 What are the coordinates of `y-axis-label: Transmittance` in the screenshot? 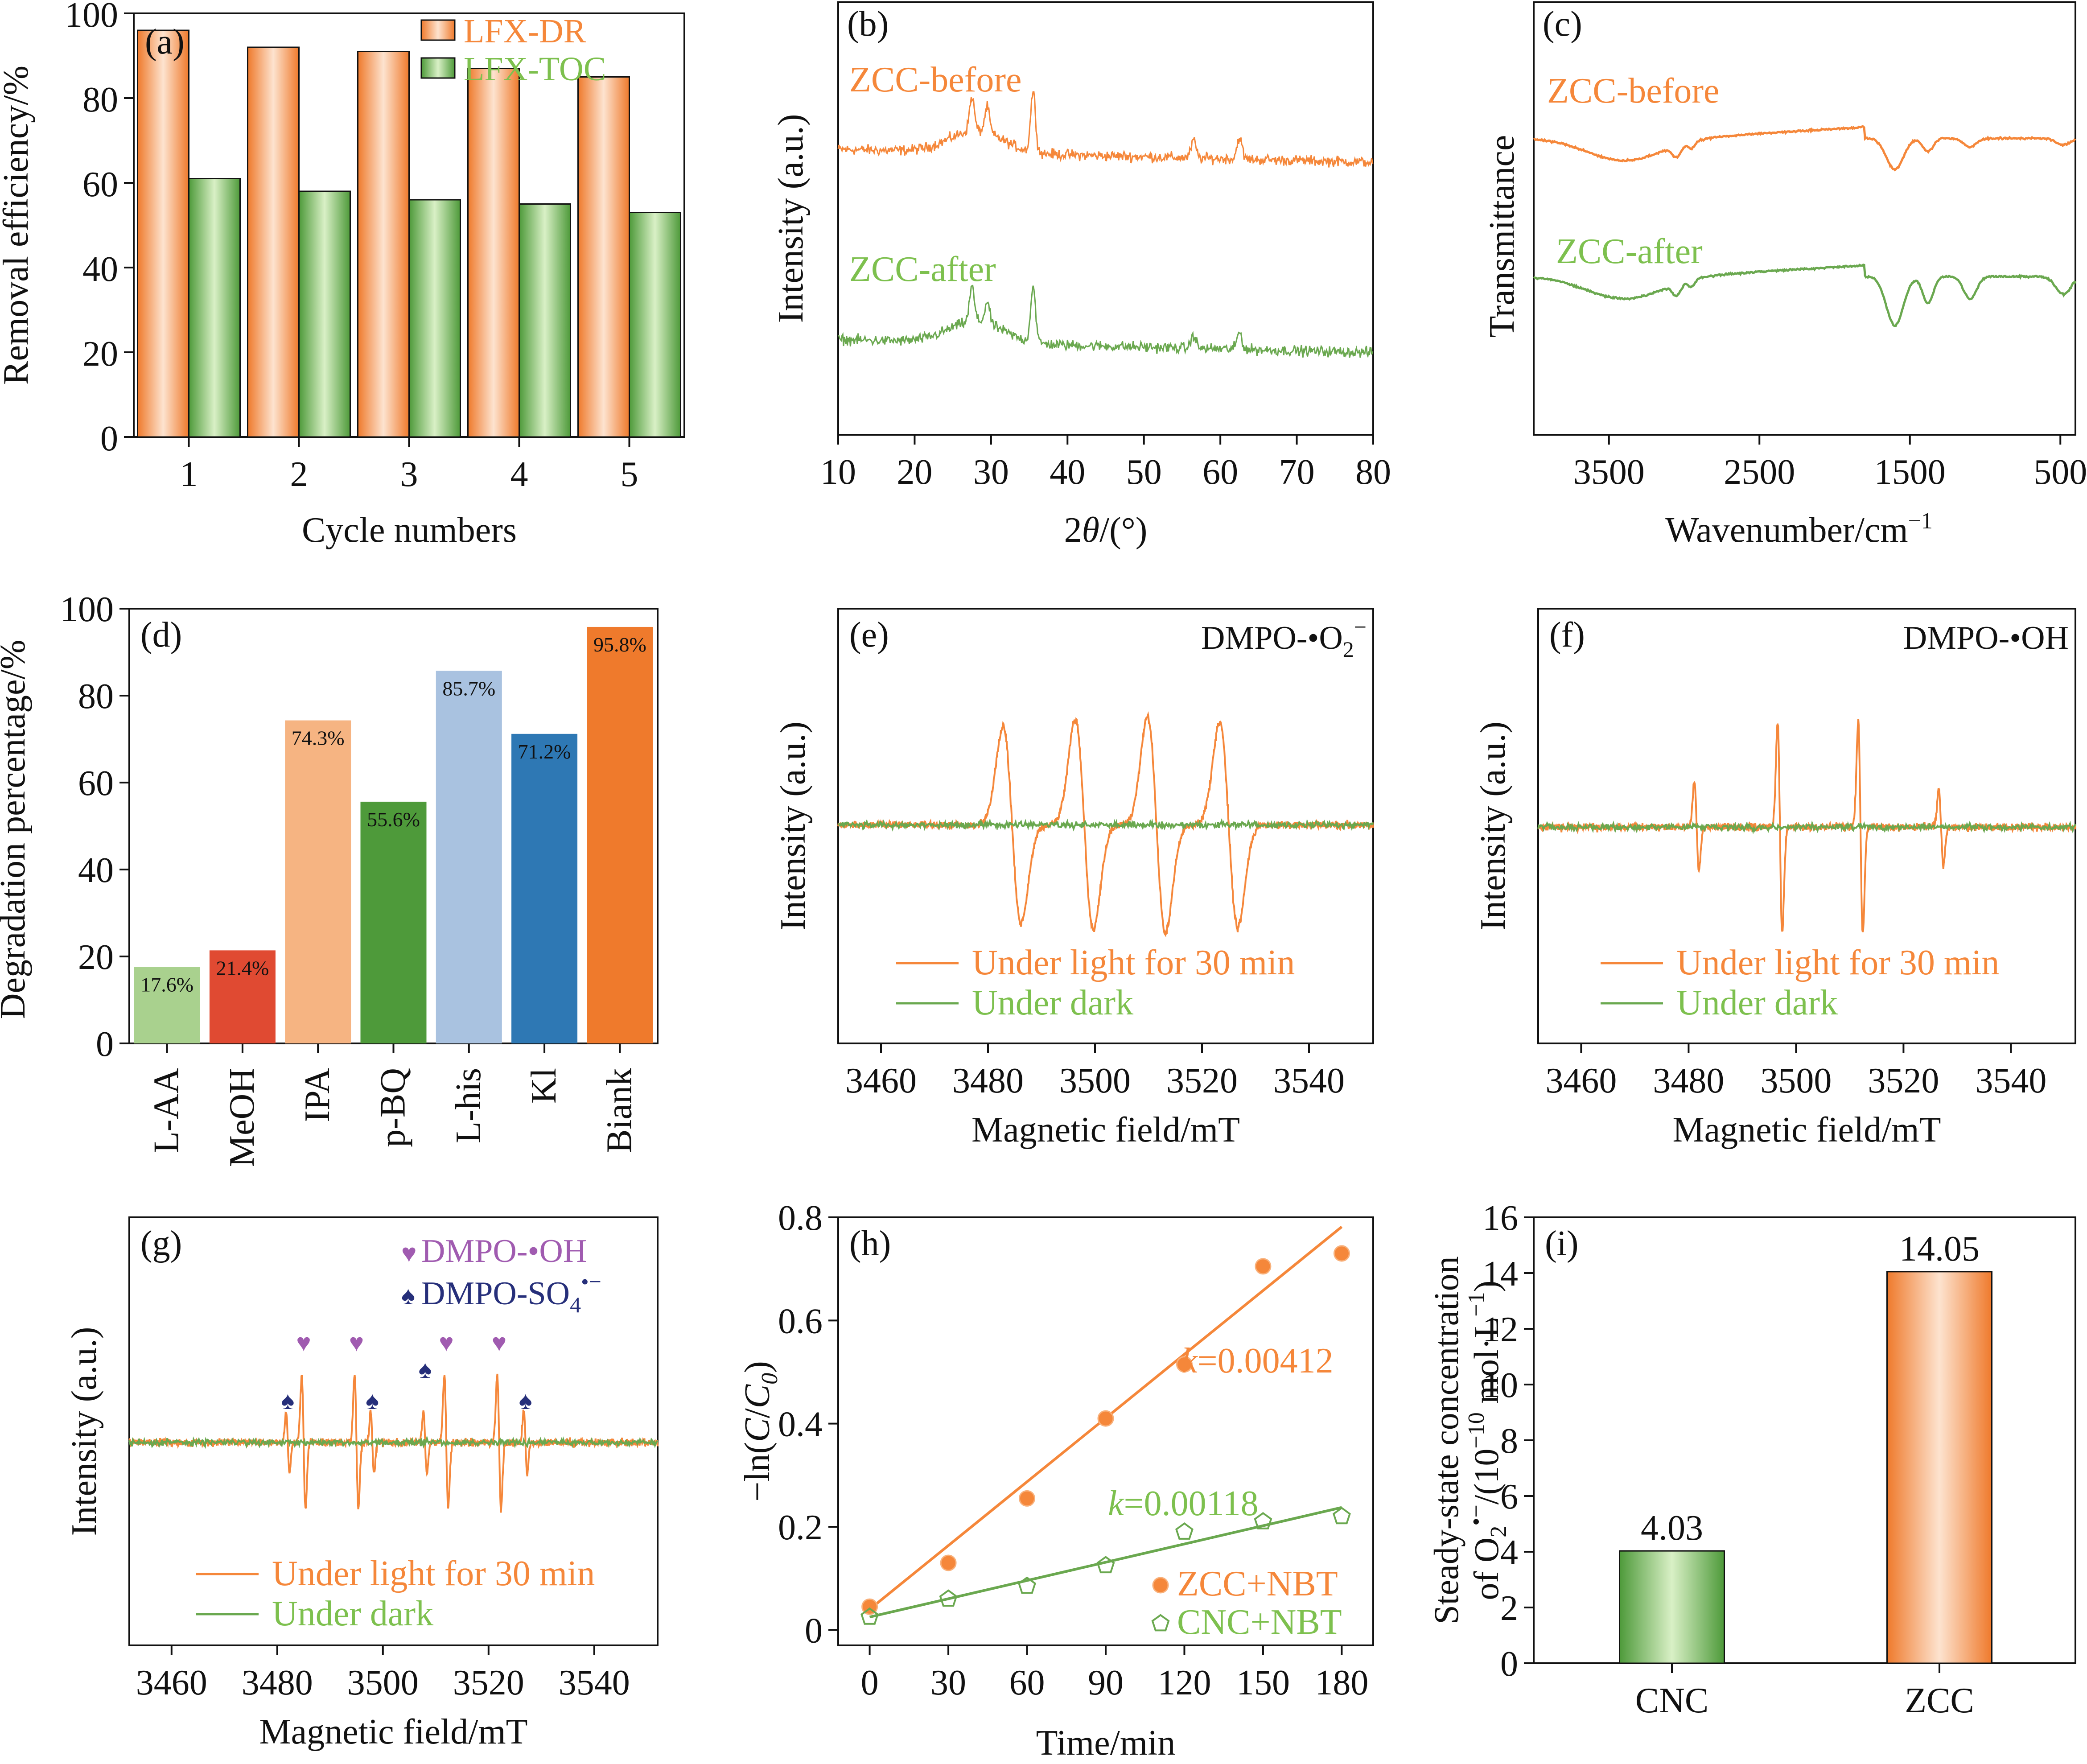 It's located at (1502, 237).